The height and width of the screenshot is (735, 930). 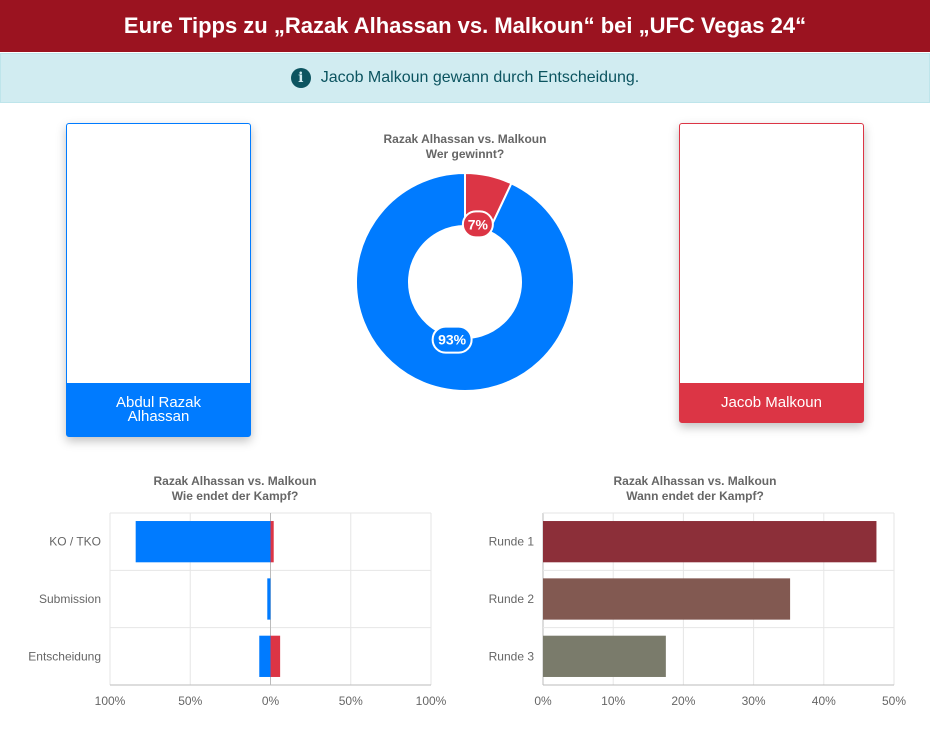 I want to click on fighter-card-malkoun: Jacob Malkoun, so click(x=771, y=273).